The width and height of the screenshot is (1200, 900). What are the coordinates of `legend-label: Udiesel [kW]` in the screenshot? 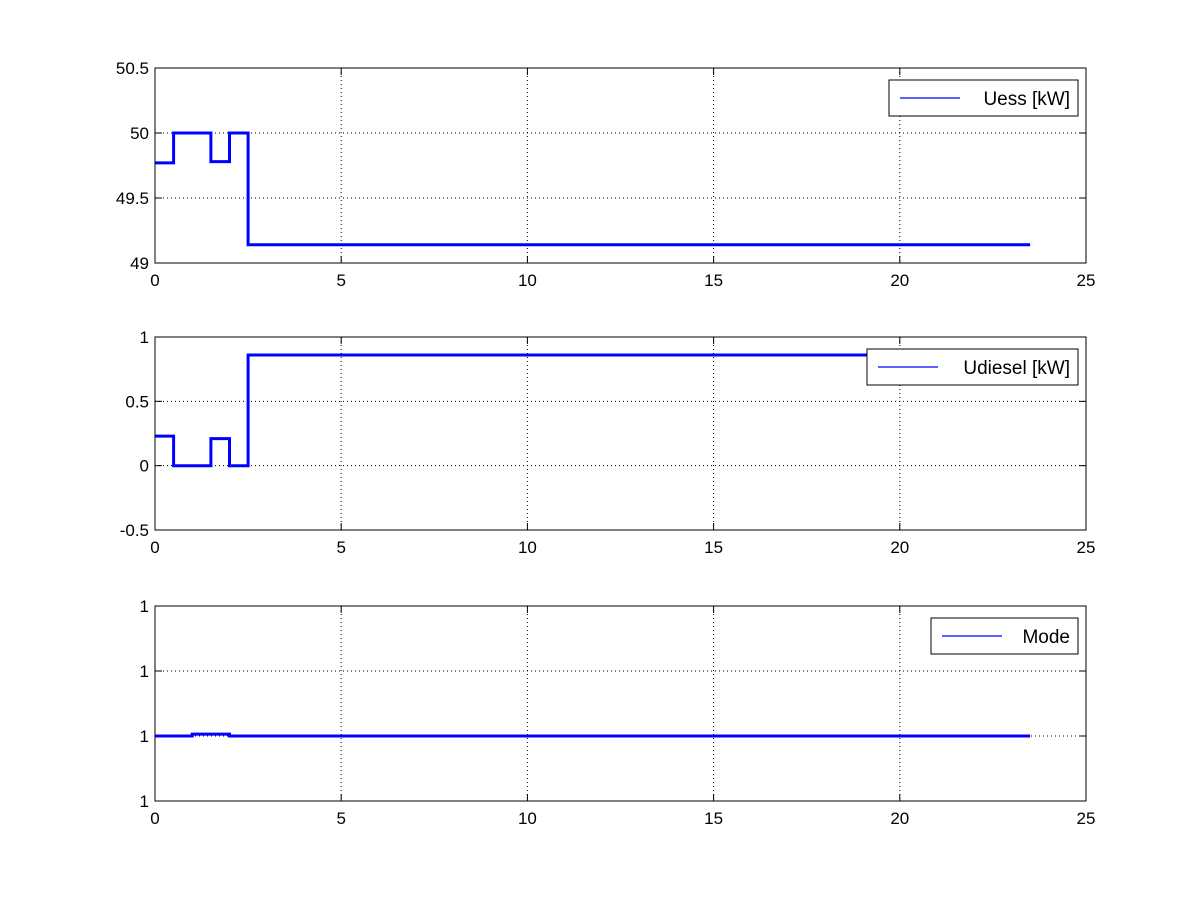 It's located at (1016, 368).